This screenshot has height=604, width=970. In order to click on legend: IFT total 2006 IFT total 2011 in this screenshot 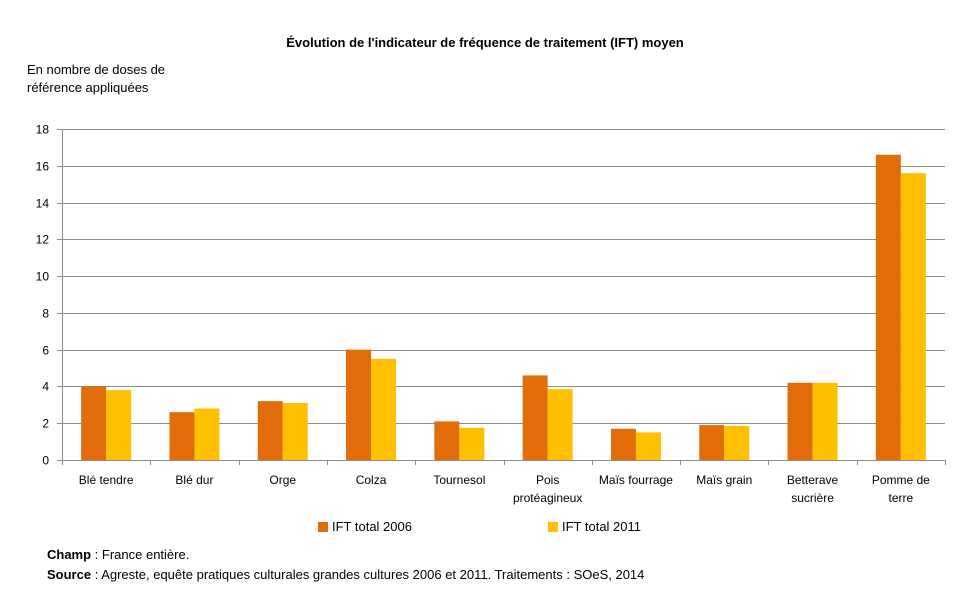, I will do `click(485, 528)`.